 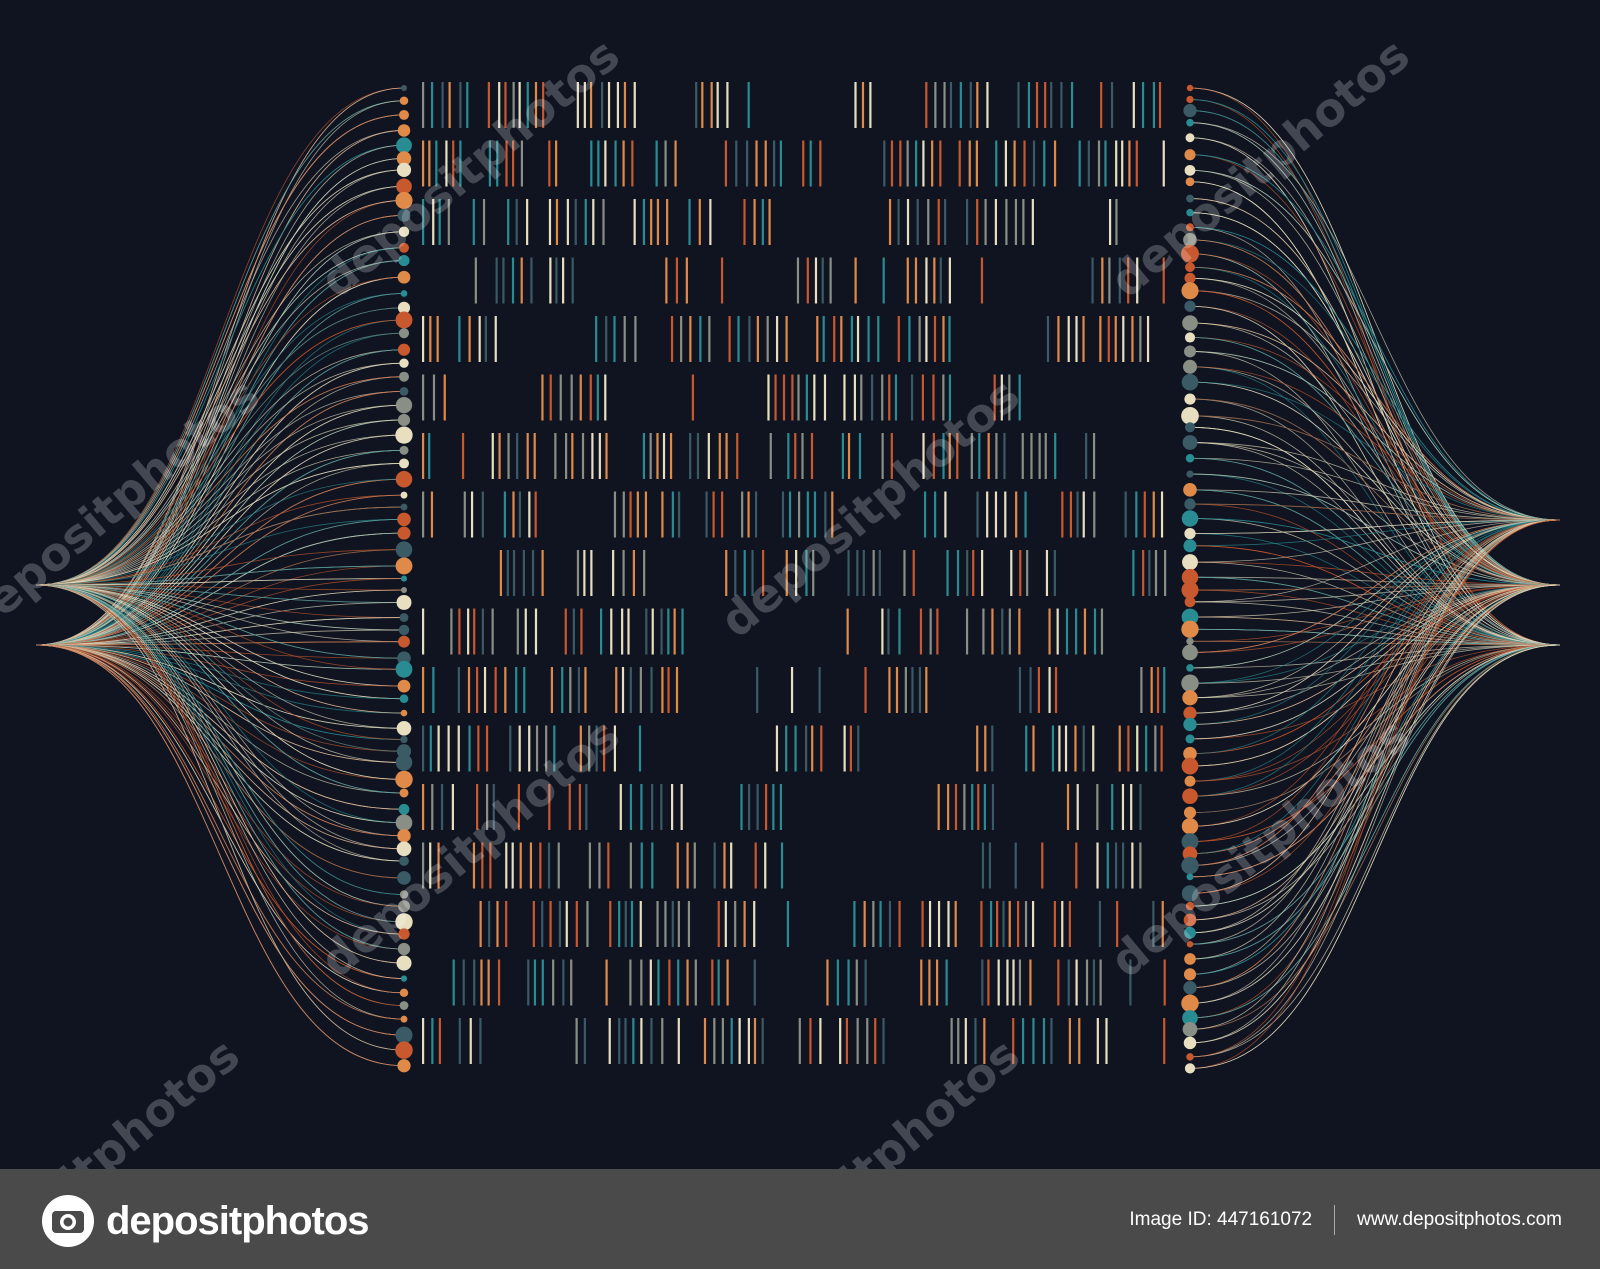 What do you see at coordinates (1459, 1219) in the screenshot?
I see `site-url: www.depositphotos.com` at bounding box center [1459, 1219].